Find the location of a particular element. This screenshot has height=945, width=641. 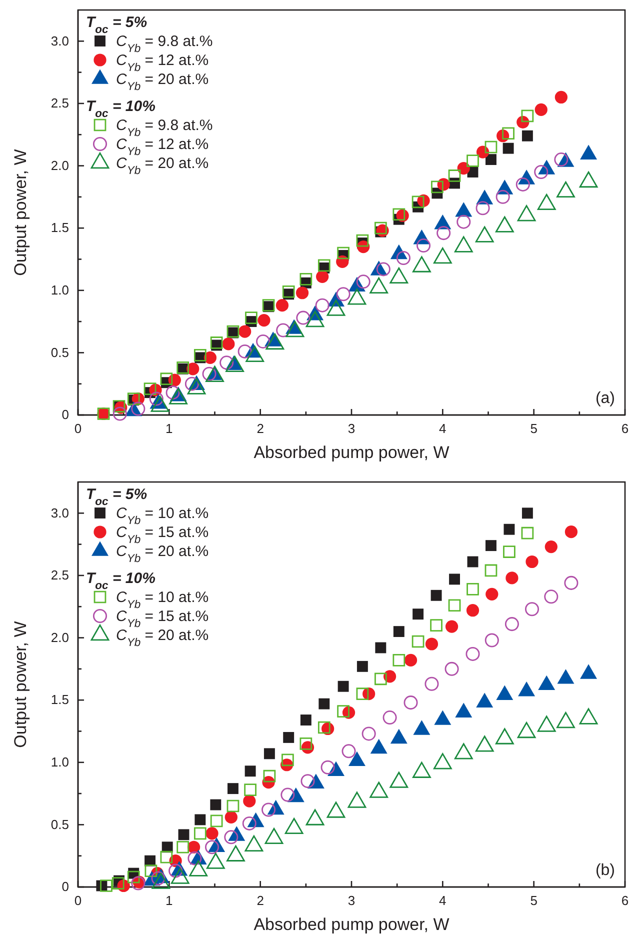

x-tick-label: 5 is located at coordinates (534, 900).